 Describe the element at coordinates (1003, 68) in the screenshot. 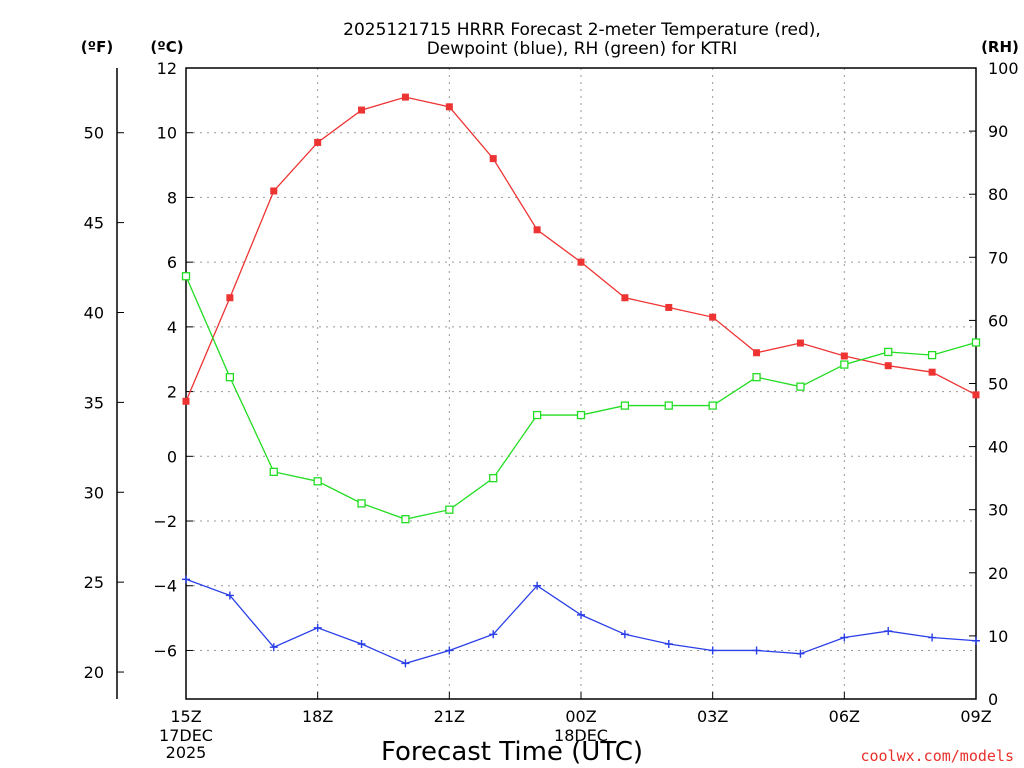

I see `rh-tick-label: 100` at that location.